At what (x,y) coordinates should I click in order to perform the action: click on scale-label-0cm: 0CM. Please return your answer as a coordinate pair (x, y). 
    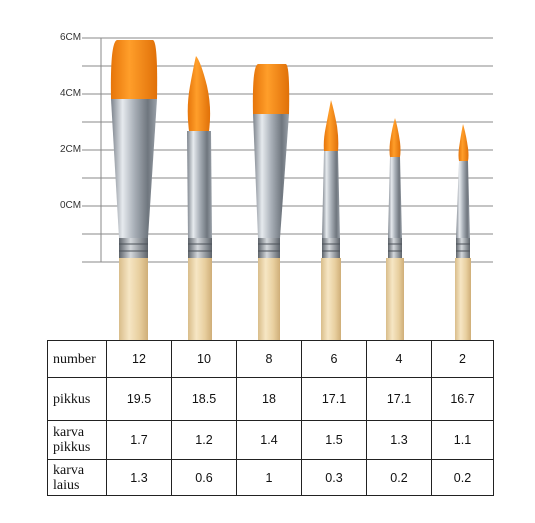
    Looking at the image, I should click on (71, 205).